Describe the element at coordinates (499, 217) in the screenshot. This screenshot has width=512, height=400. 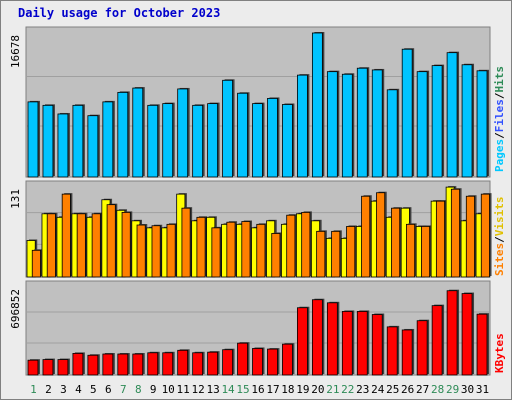
I see `legend-sites-part: Visits` at that location.